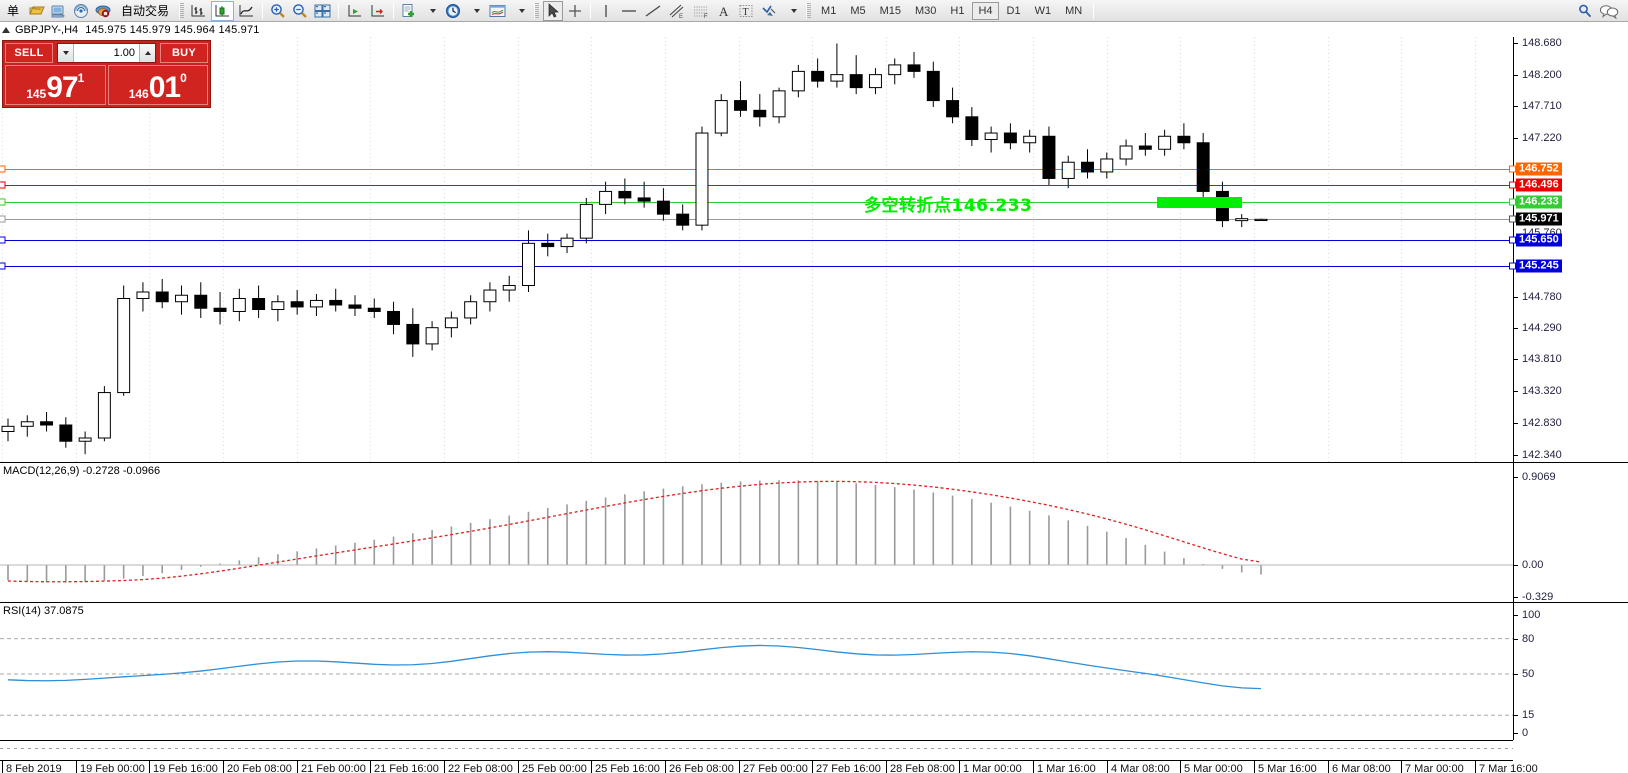 The image size is (1628, 773). I want to click on buy-button: BUY, so click(184, 53).